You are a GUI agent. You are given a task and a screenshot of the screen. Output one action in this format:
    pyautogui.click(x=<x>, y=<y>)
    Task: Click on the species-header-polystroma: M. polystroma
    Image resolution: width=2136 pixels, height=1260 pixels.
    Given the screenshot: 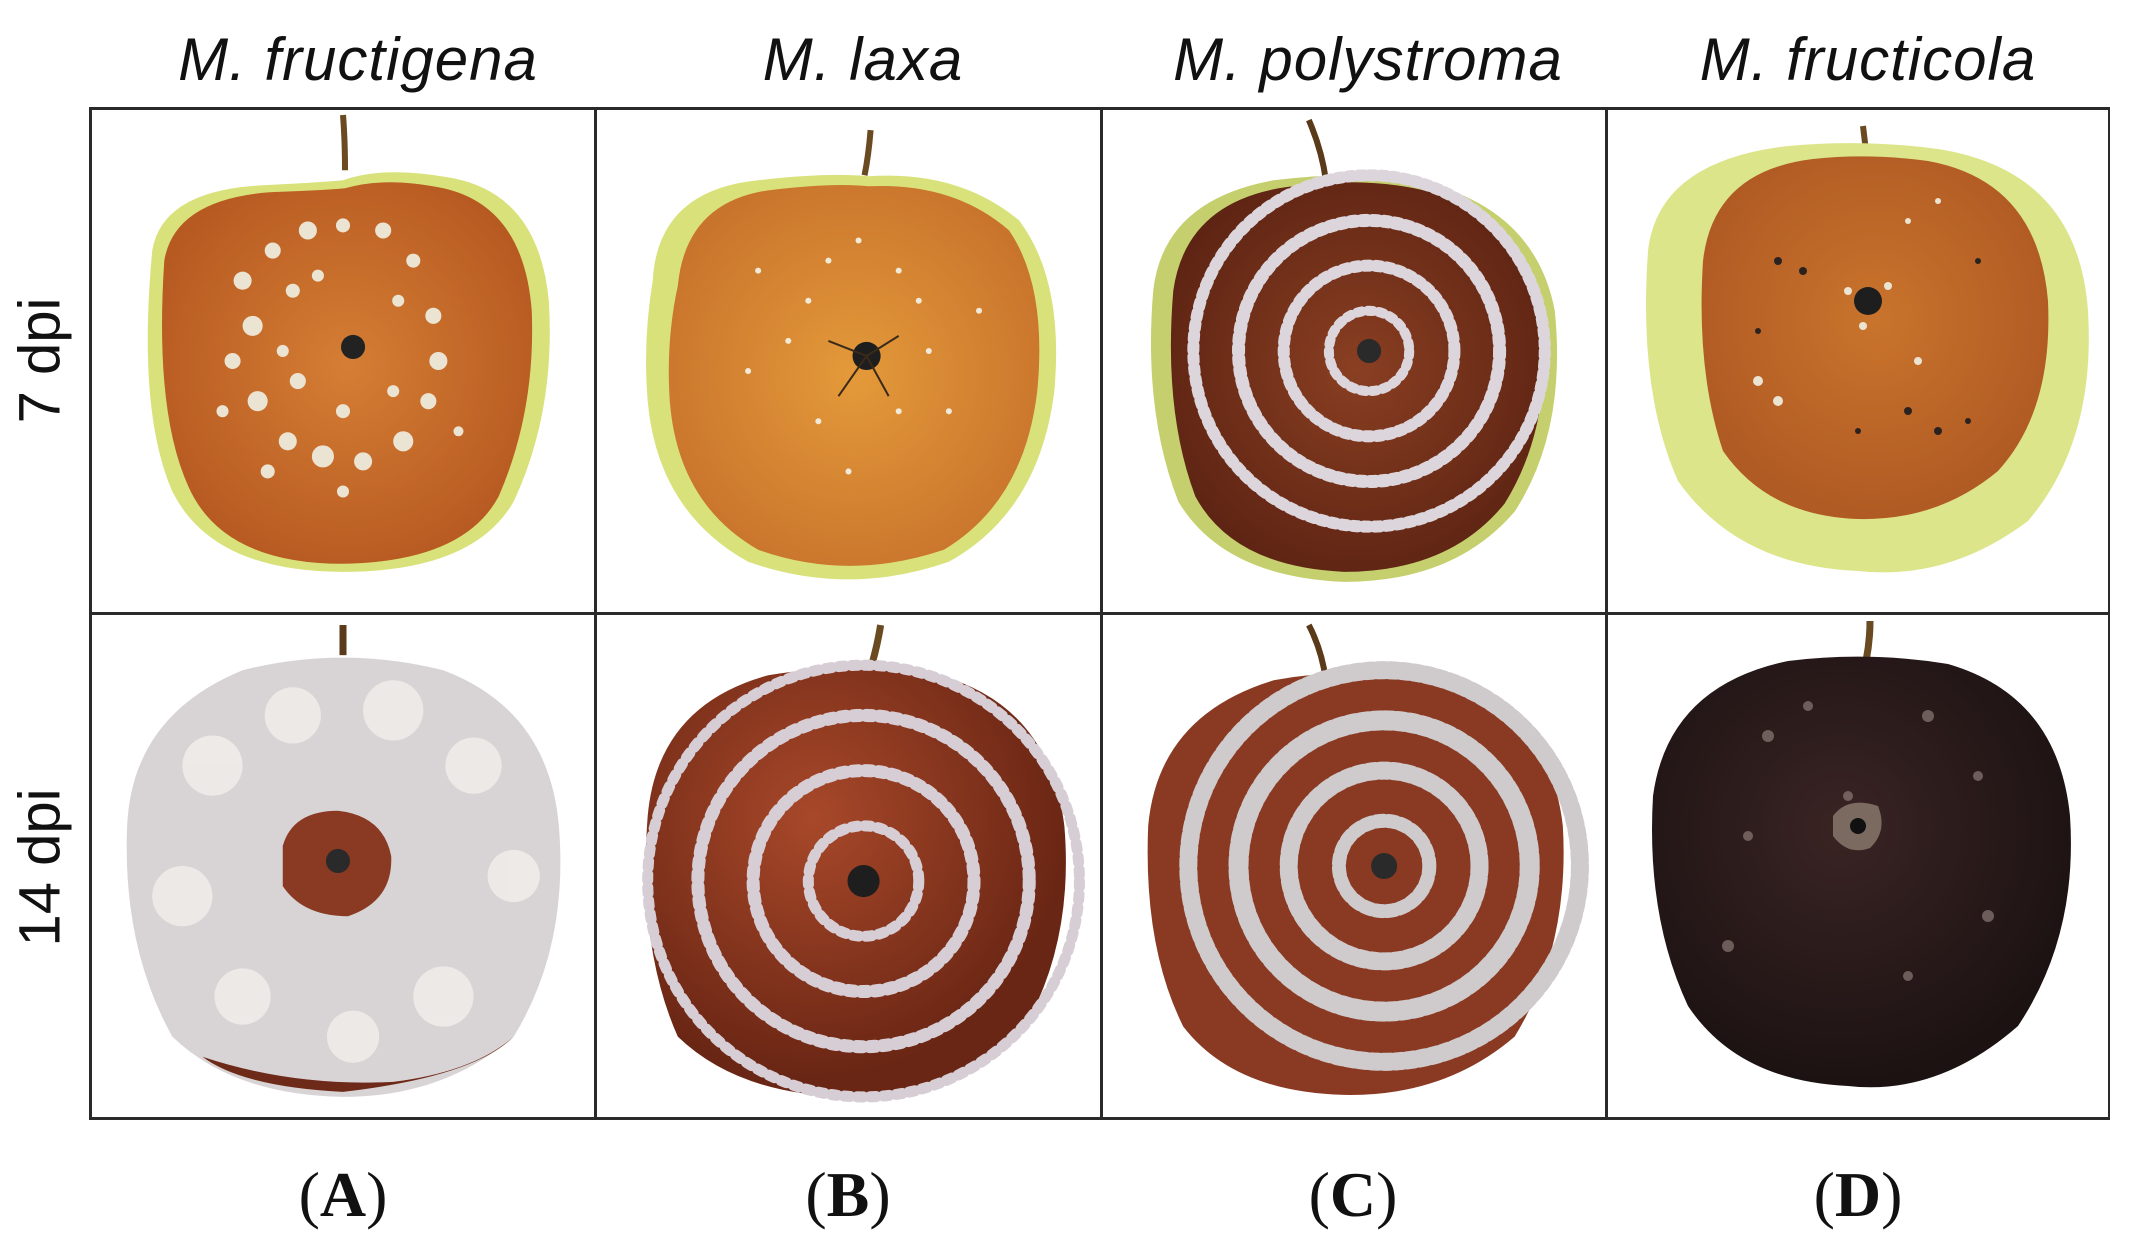 What is the action you would take?
    pyautogui.click(x=1368, y=59)
    